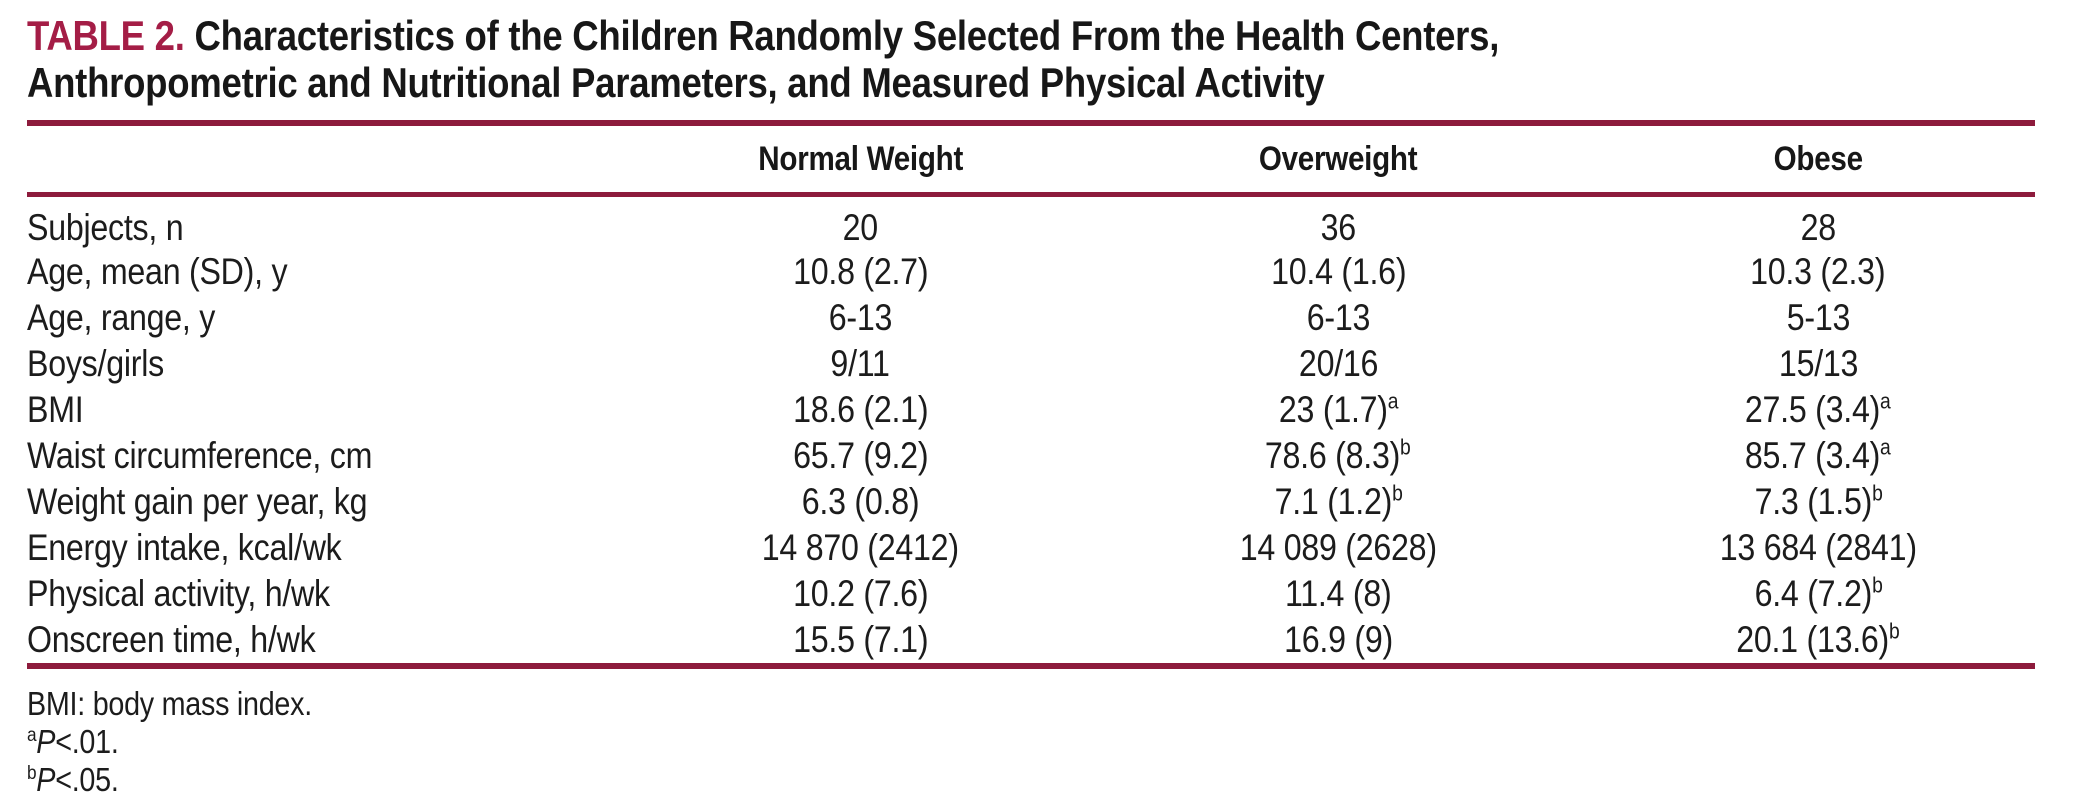 The image size is (2079, 808). I want to click on header-row: Normal Weight Overweight Obese, so click(1031, 161).